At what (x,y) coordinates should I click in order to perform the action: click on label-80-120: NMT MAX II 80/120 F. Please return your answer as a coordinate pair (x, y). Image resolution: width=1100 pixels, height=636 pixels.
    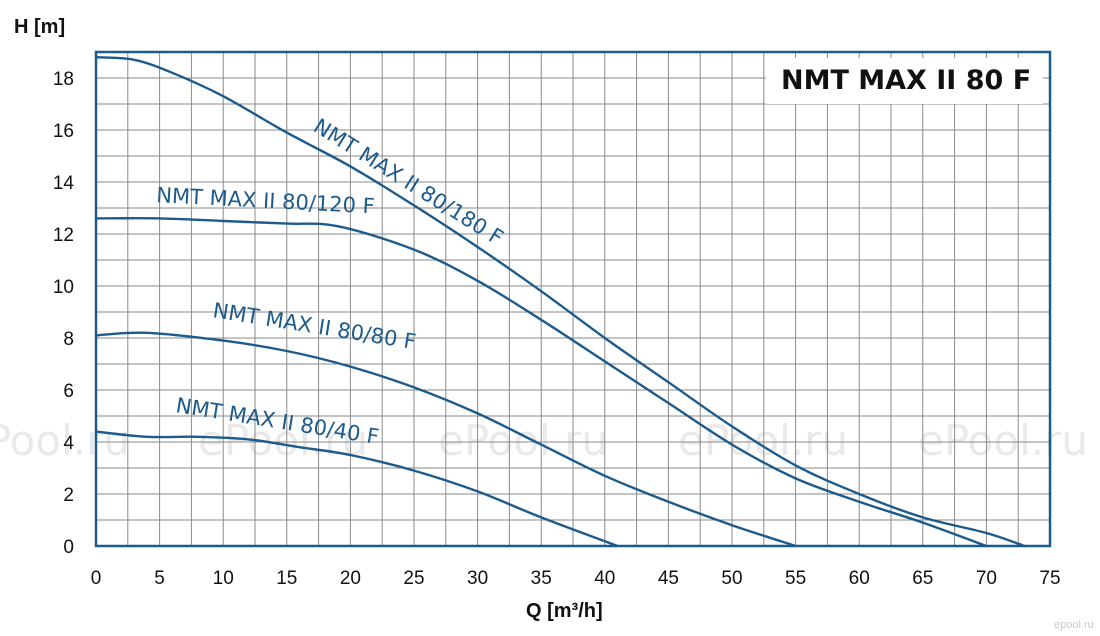
    Looking at the image, I should click on (266, 200).